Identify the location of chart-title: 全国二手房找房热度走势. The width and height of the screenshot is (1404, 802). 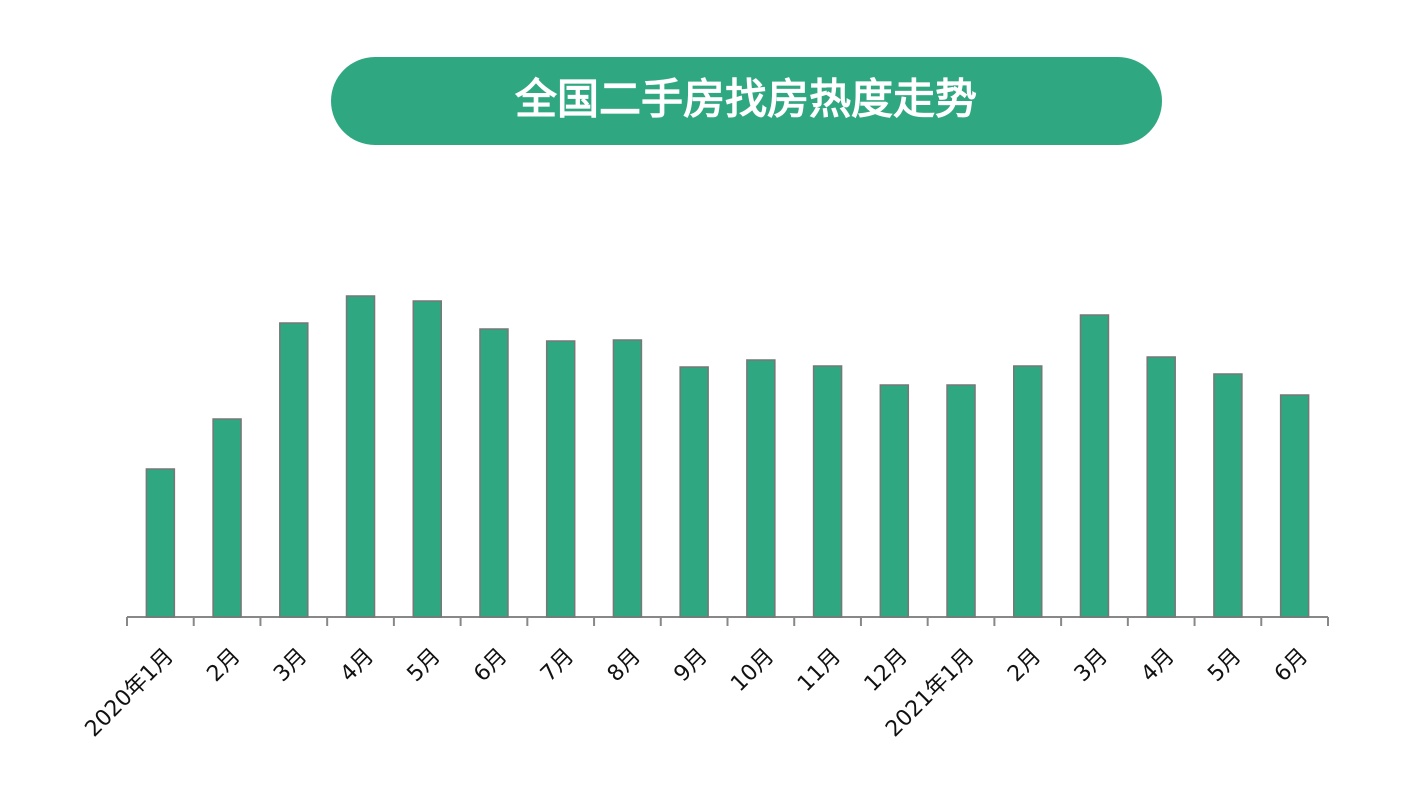
(745, 99).